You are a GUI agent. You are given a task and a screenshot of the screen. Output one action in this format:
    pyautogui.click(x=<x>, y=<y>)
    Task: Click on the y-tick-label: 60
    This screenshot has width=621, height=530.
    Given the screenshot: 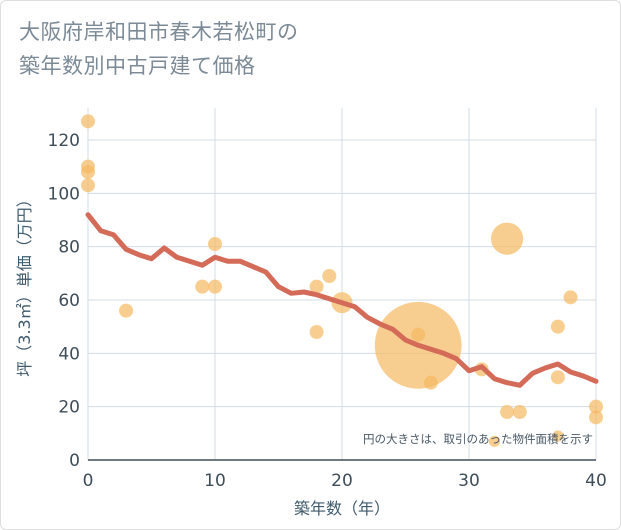 What is the action you would take?
    pyautogui.click(x=69, y=301)
    